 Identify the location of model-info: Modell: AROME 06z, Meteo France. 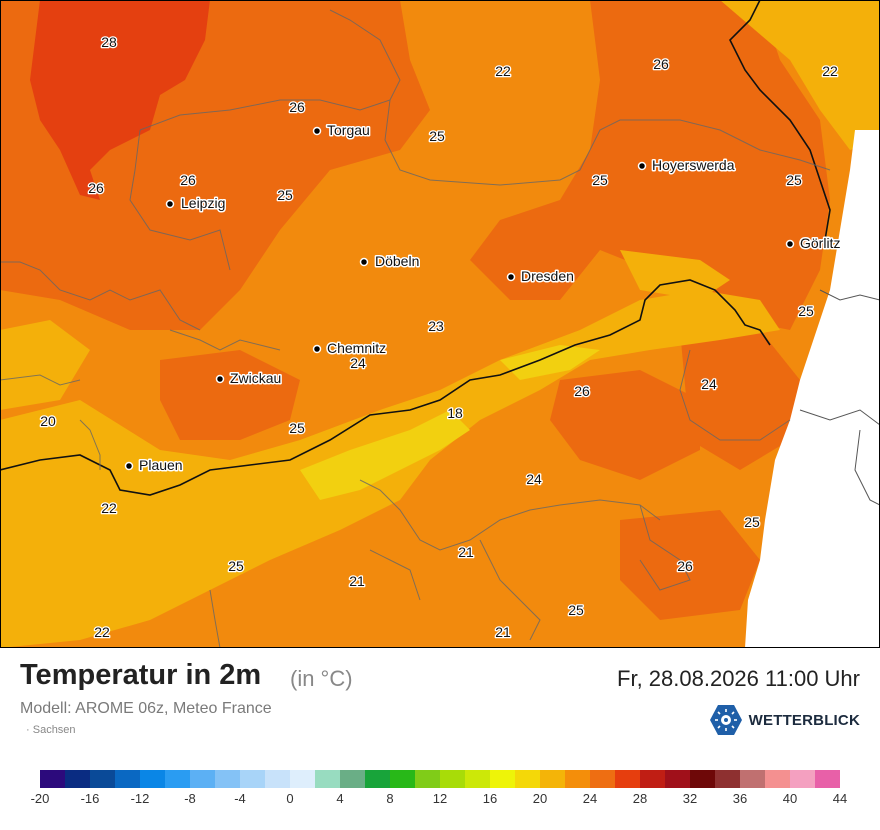
(146, 708).